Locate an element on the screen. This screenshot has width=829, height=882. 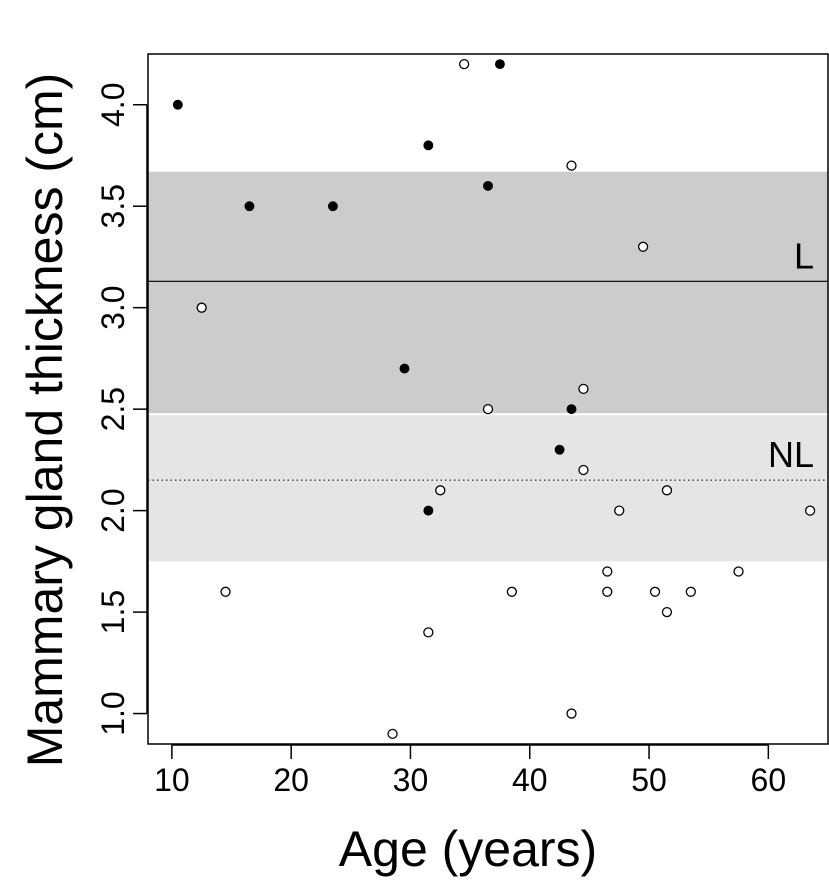
x-axis: 10 20 30 40 50 60 is located at coordinates (470, 771).